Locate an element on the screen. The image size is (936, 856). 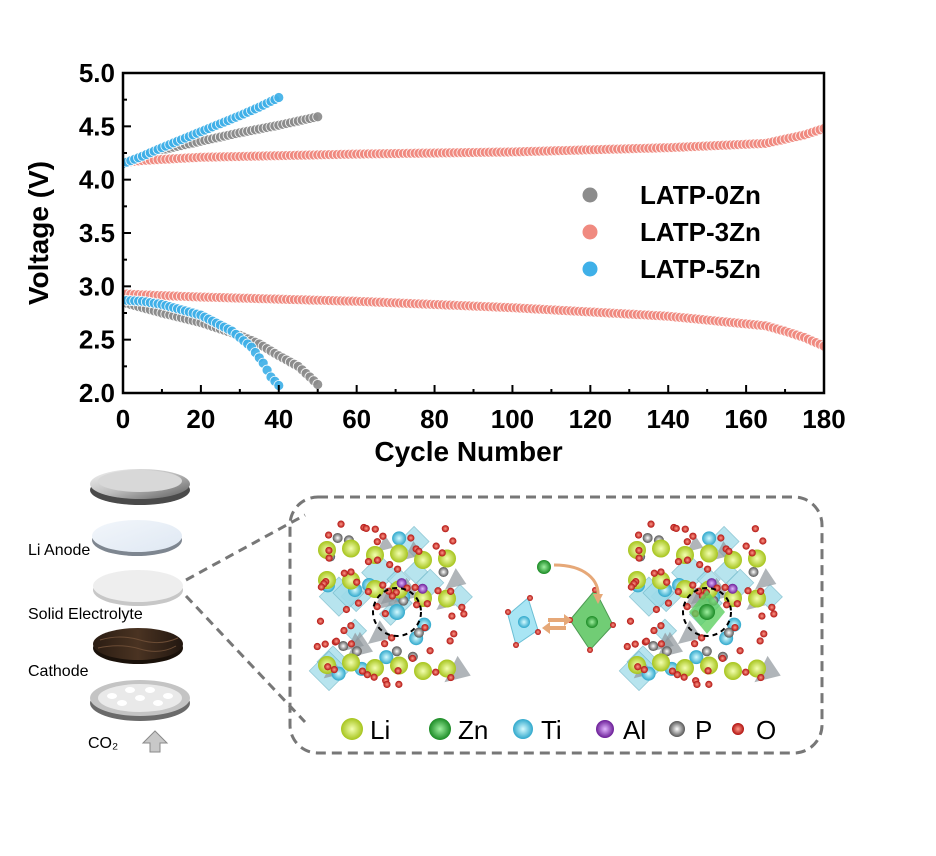
legend-al-label: Al is located at coordinates (634, 730).